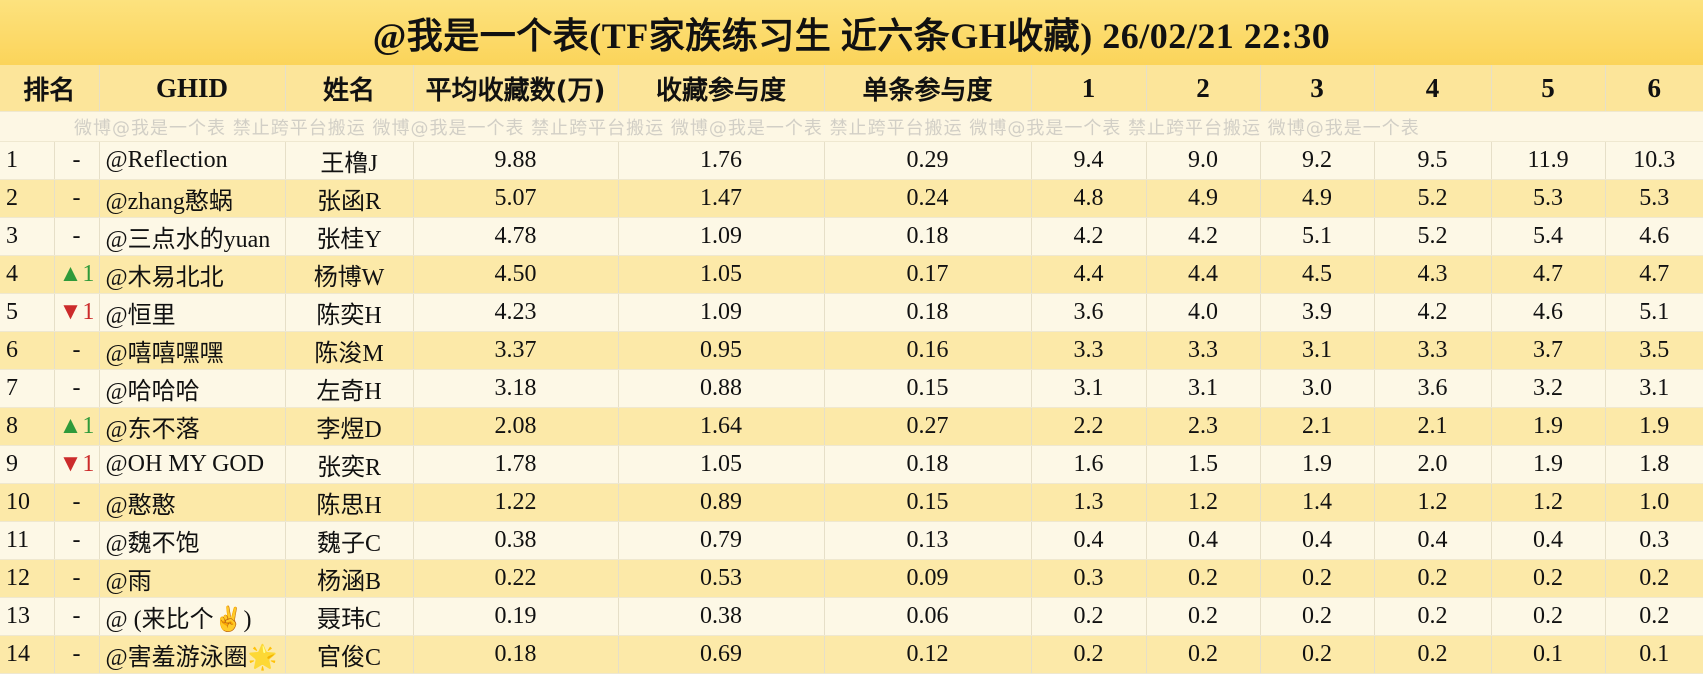 The width and height of the screenshot is (1703, 674). Describe the element at coordinates (721, 88) in the screenshot. I see `header-participation: 收藏参与度` at that location.